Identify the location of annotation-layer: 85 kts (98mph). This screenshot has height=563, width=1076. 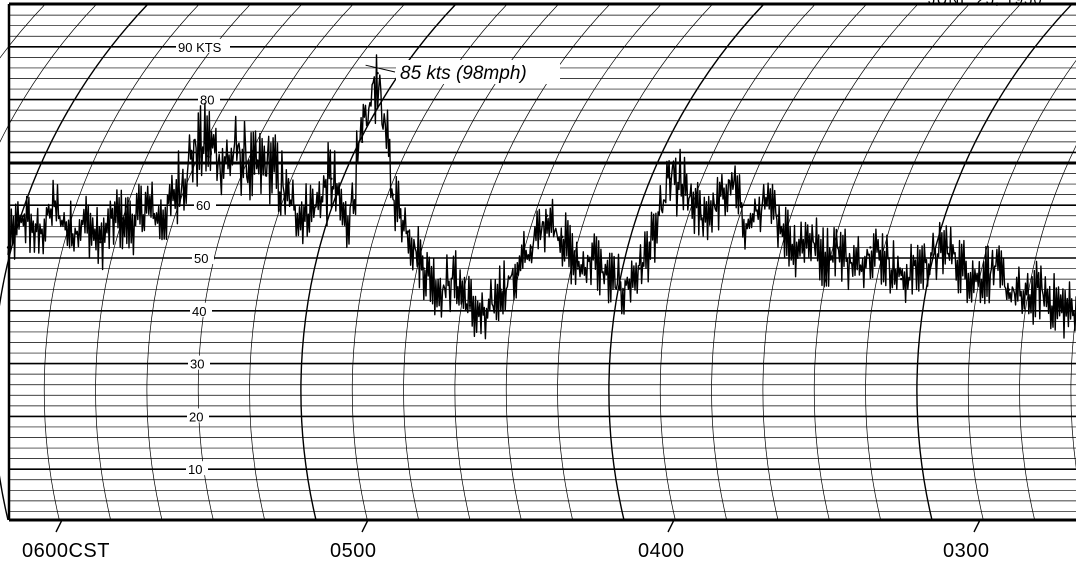
(462, 72).